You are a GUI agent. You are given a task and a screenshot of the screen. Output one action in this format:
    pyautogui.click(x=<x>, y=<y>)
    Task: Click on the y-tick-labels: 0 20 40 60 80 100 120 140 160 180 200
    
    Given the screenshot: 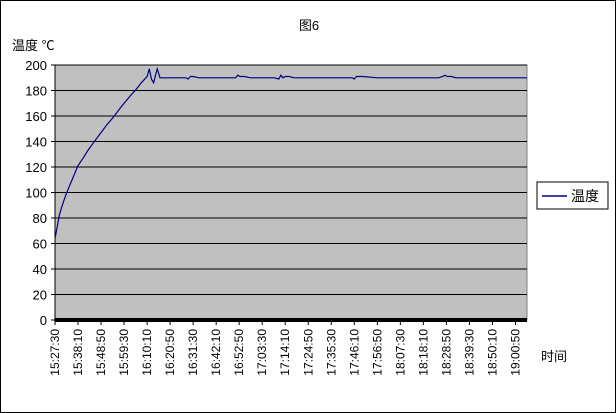 What is the action you would take?
    pyautogui.click(x=40, y=193)
    